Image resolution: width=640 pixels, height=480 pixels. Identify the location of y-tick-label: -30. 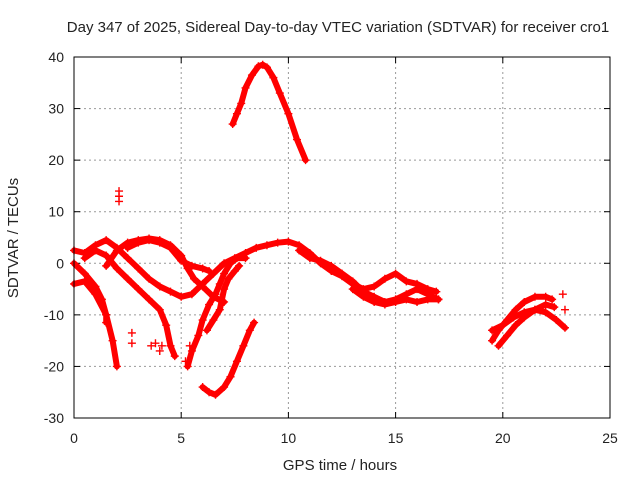
(54, 418).